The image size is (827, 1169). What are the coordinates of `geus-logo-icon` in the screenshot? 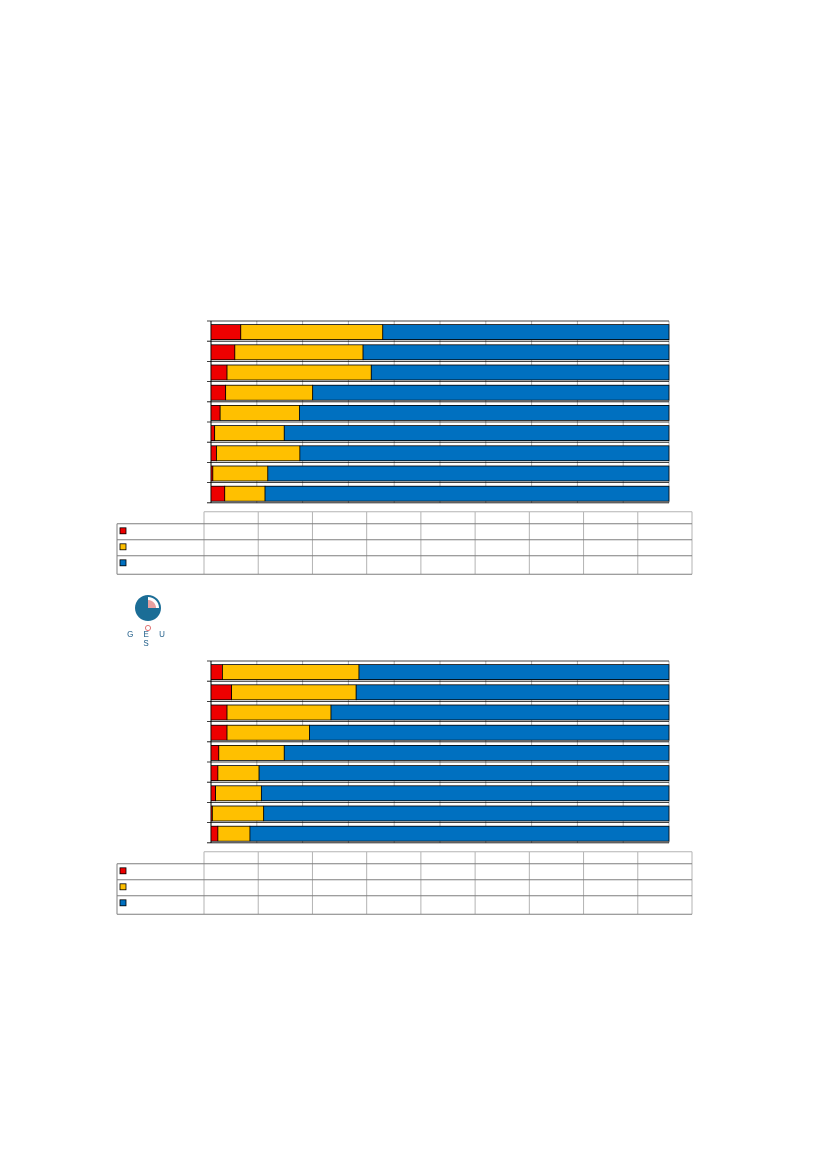 It's located at (148, 616).